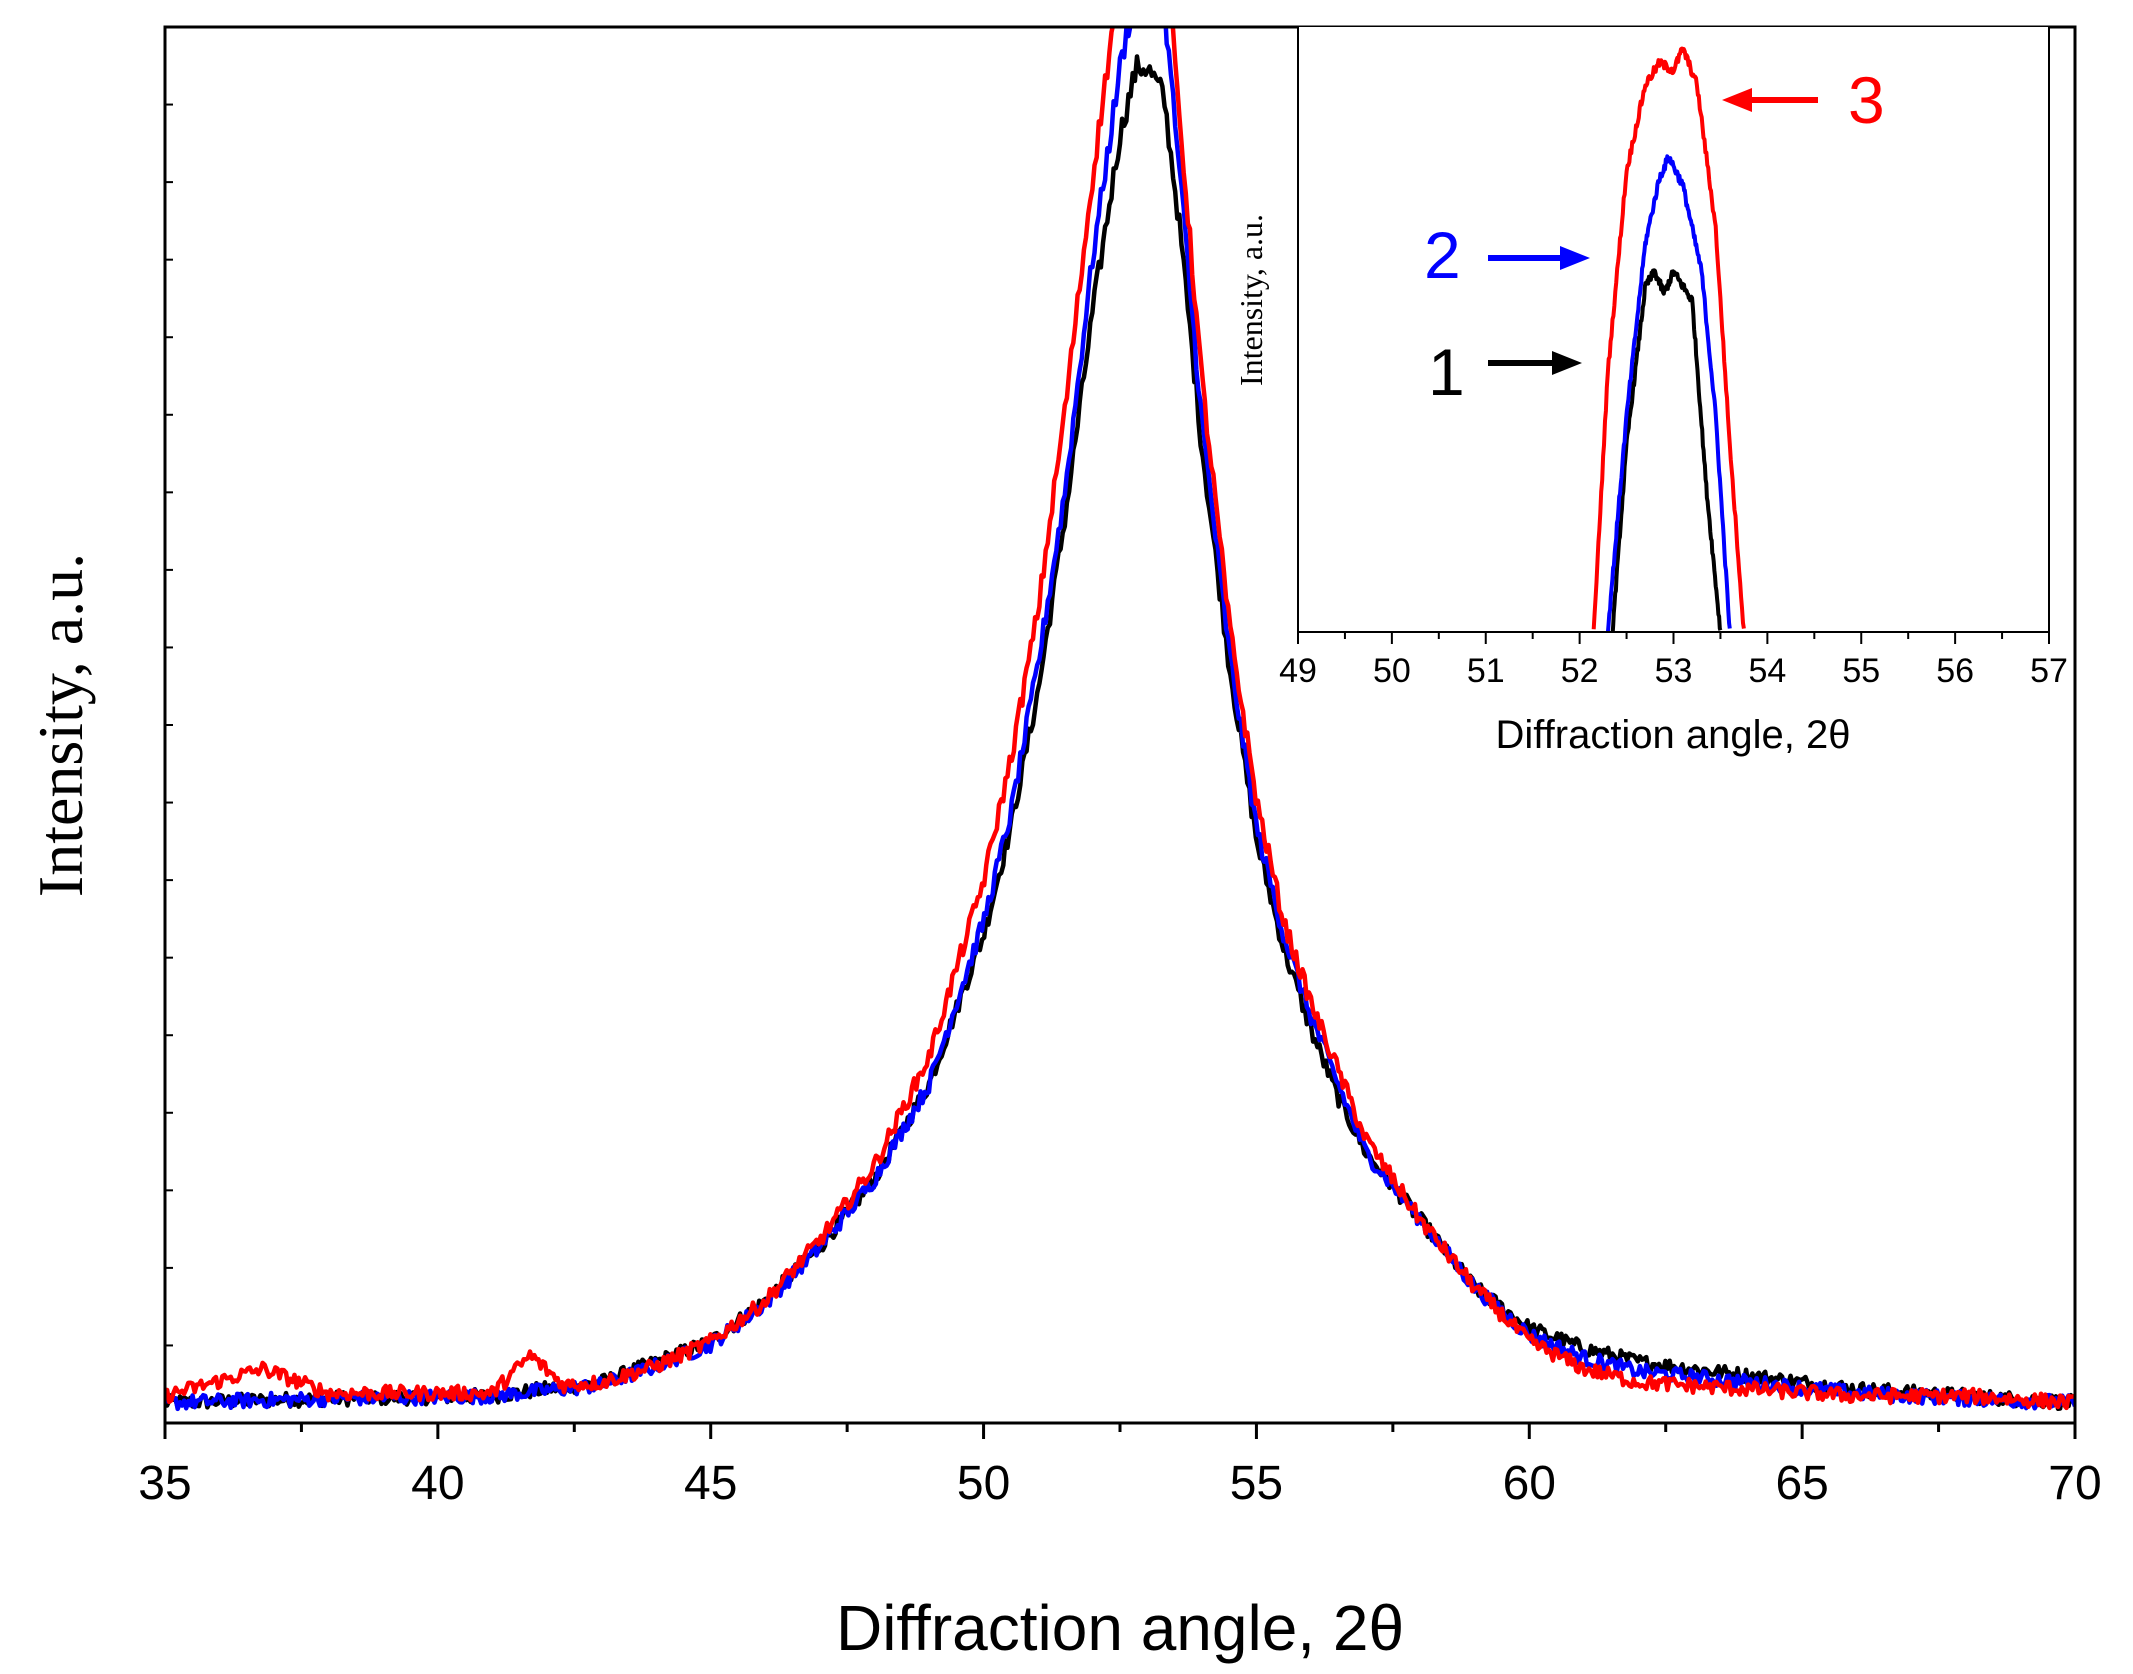 This screenshot has height=1674, width=2133. Describe the element at coordinates (1120, 1431) in the screenshot. I see `main-x-ticks` at that location.